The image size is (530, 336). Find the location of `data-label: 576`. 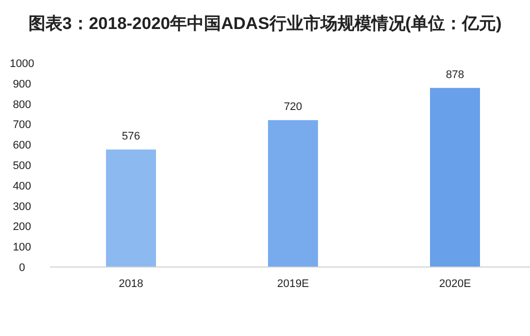

data-label: 576 is located at coordinates (131, 136).